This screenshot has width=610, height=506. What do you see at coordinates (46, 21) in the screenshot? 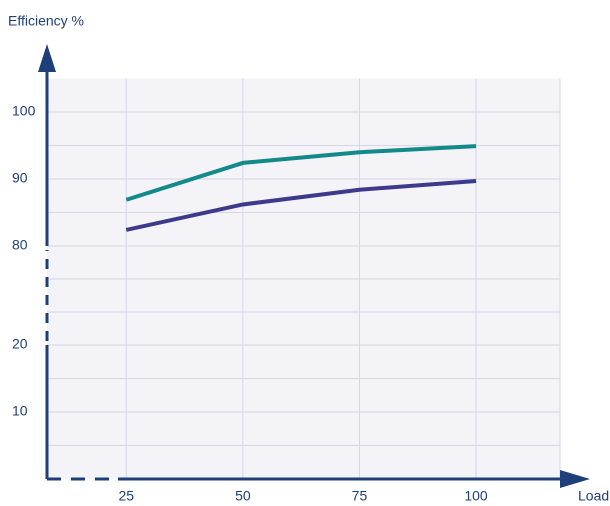
I see `y-axis-label: Efficiency %` at bounding box center [46, 21].